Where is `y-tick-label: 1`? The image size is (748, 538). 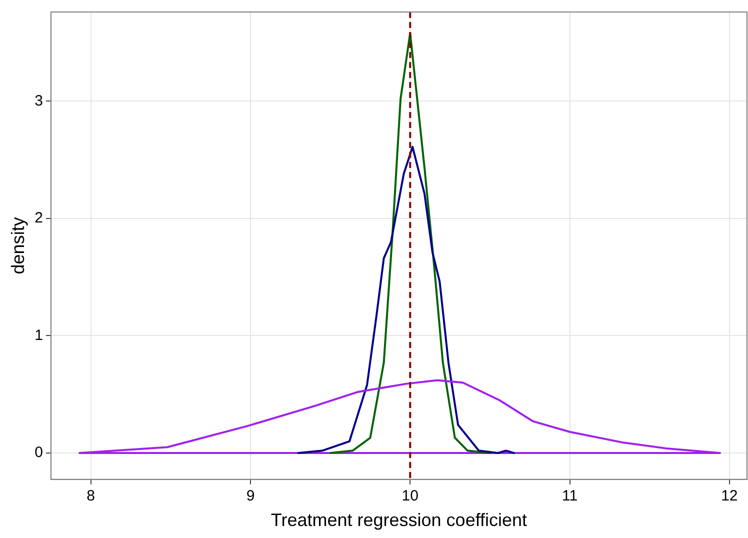
y-tick-label: 1 is located at coordinates (38, 335).